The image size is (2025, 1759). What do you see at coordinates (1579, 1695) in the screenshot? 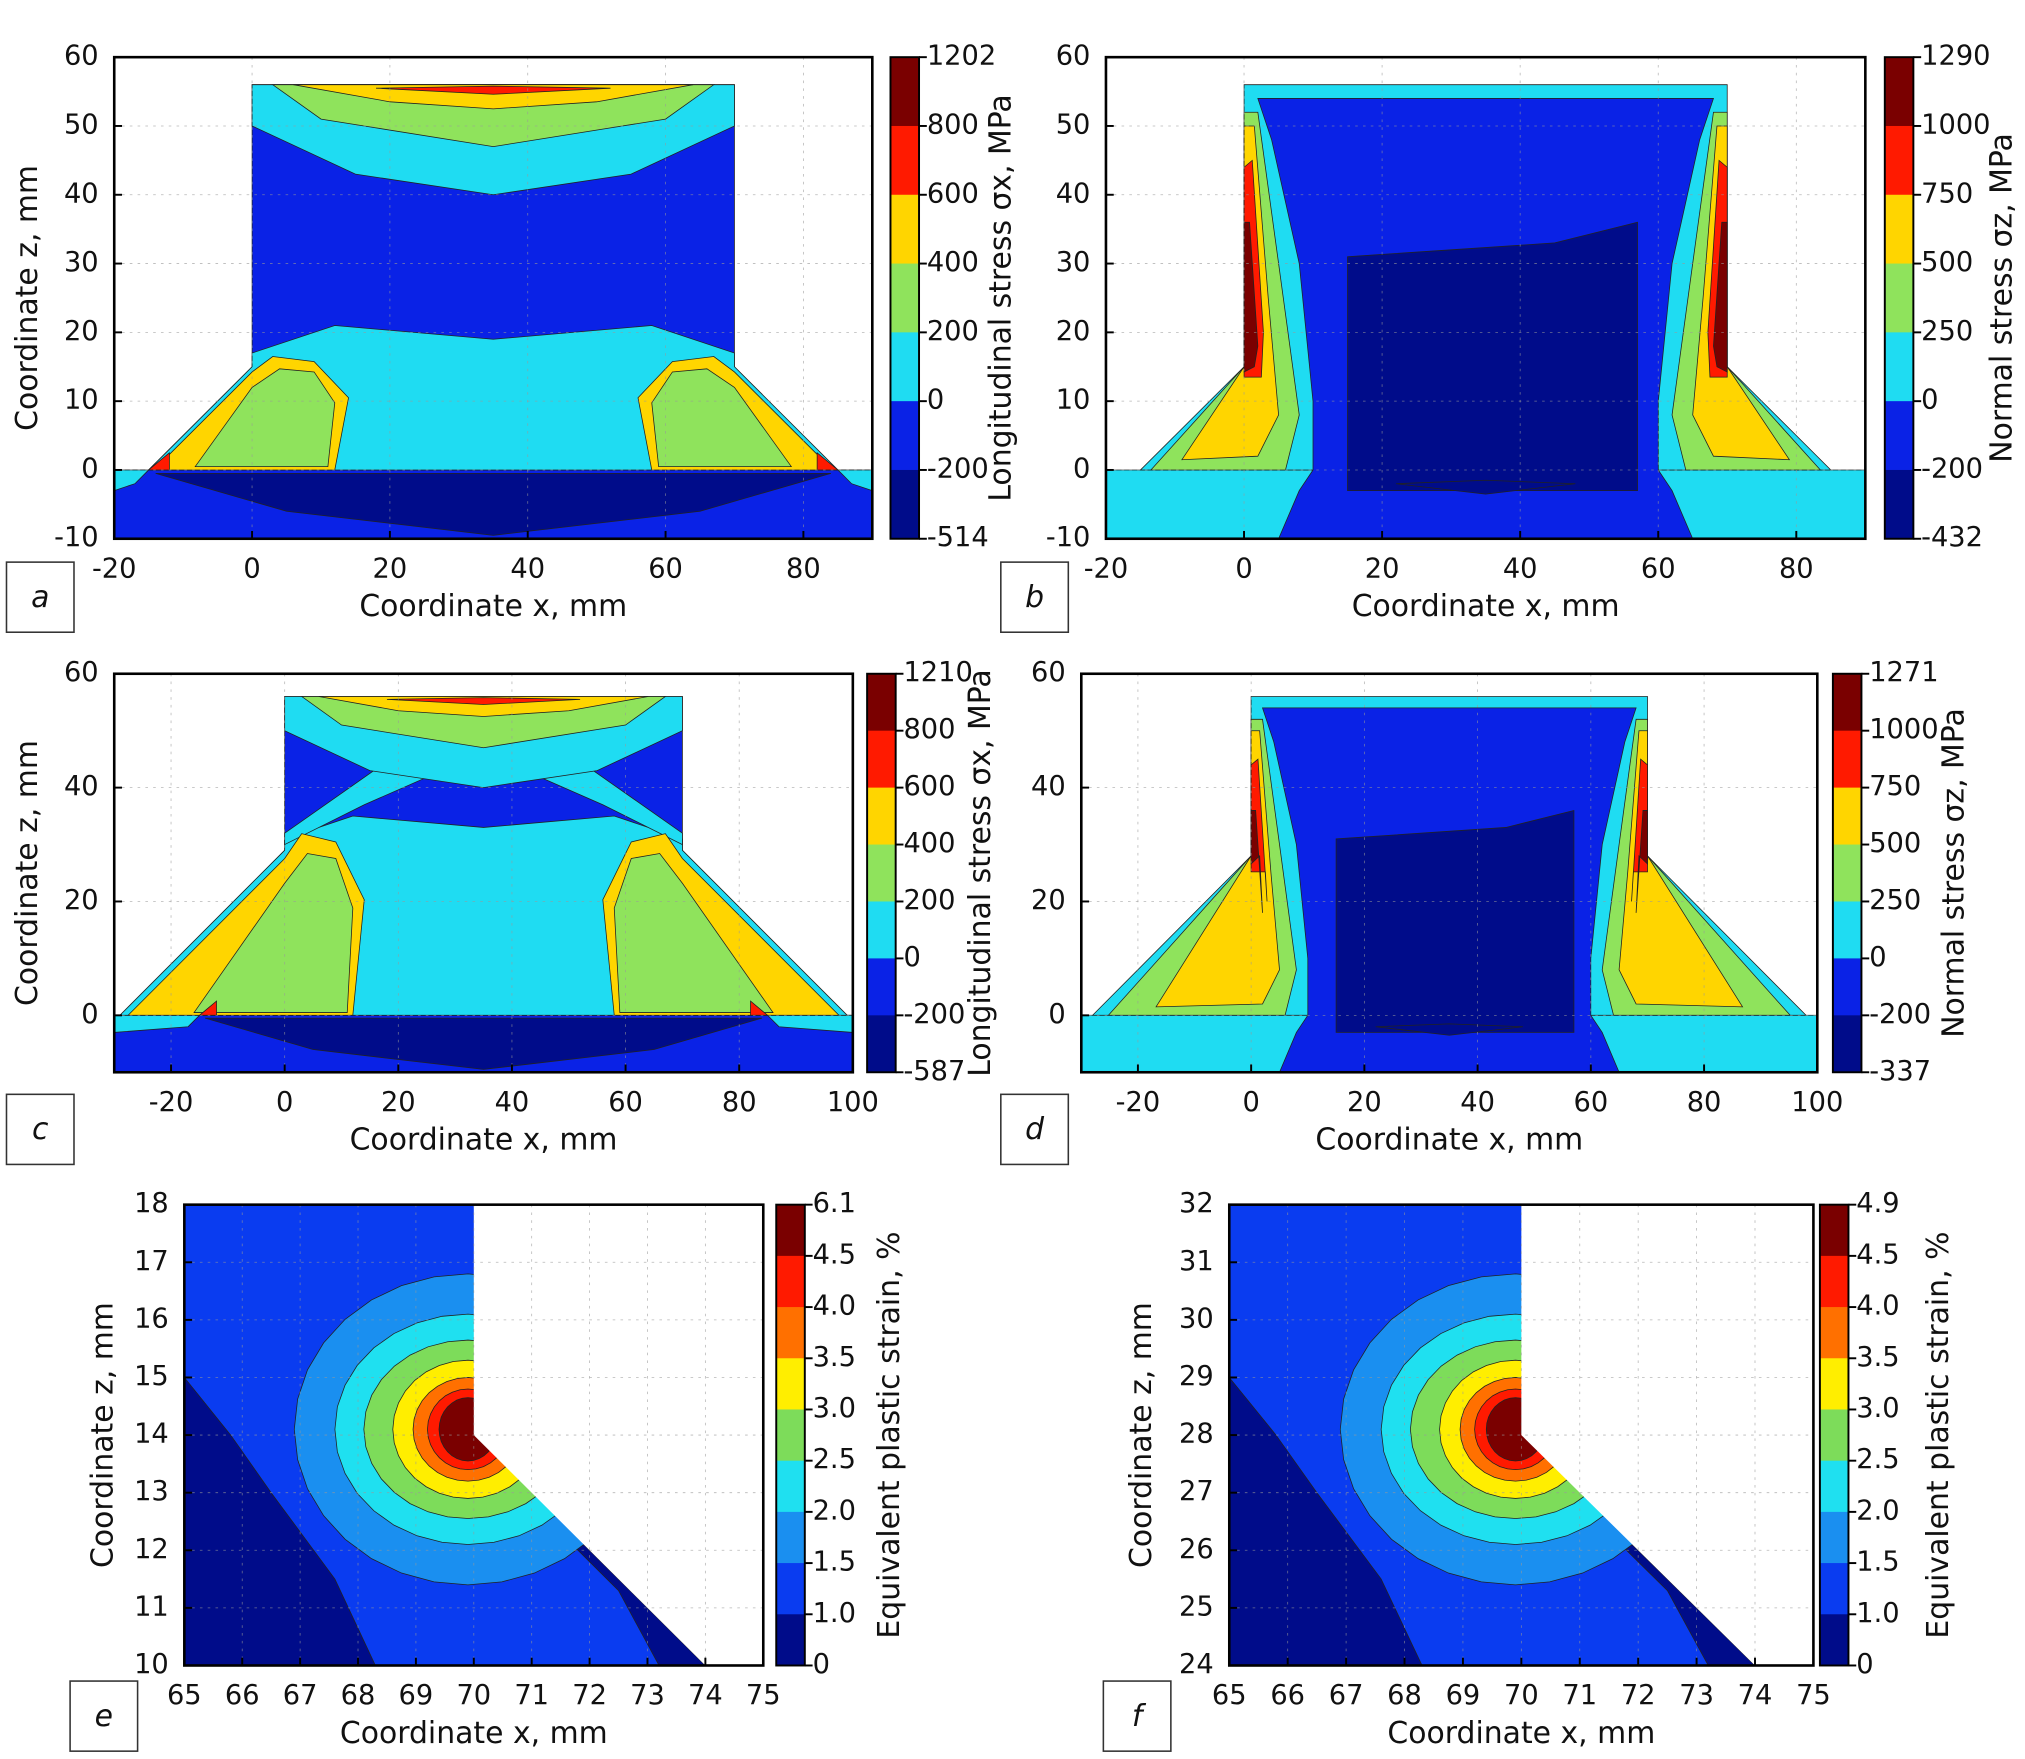
I see `x-tick-label: 71` at bounding box center [1579, 1695].